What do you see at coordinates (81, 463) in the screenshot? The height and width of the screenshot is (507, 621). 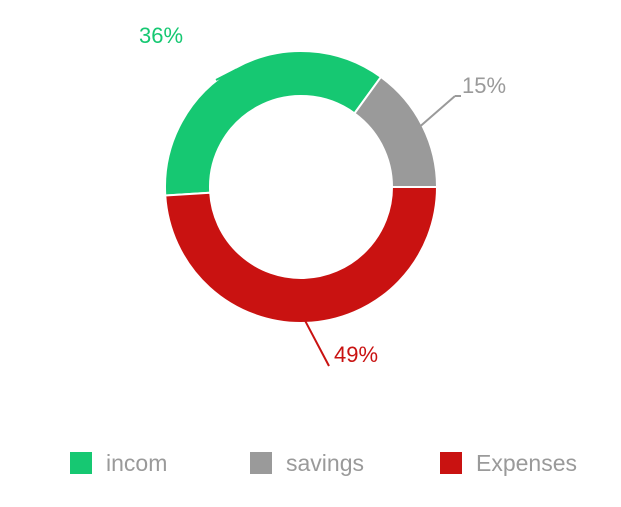 I see `legend-swatch-incom` at bounding box center [81, 463].